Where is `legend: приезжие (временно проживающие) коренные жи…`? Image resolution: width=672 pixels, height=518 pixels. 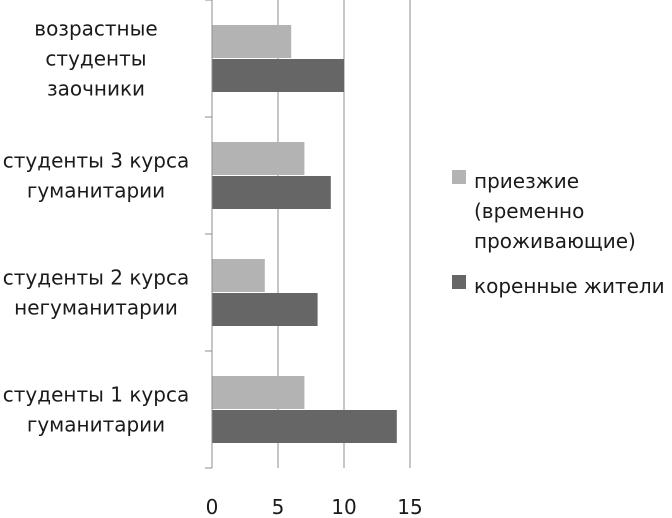 legend: приезжие (временно проживающие) коренные жи… is located at coordinates (558, 233).